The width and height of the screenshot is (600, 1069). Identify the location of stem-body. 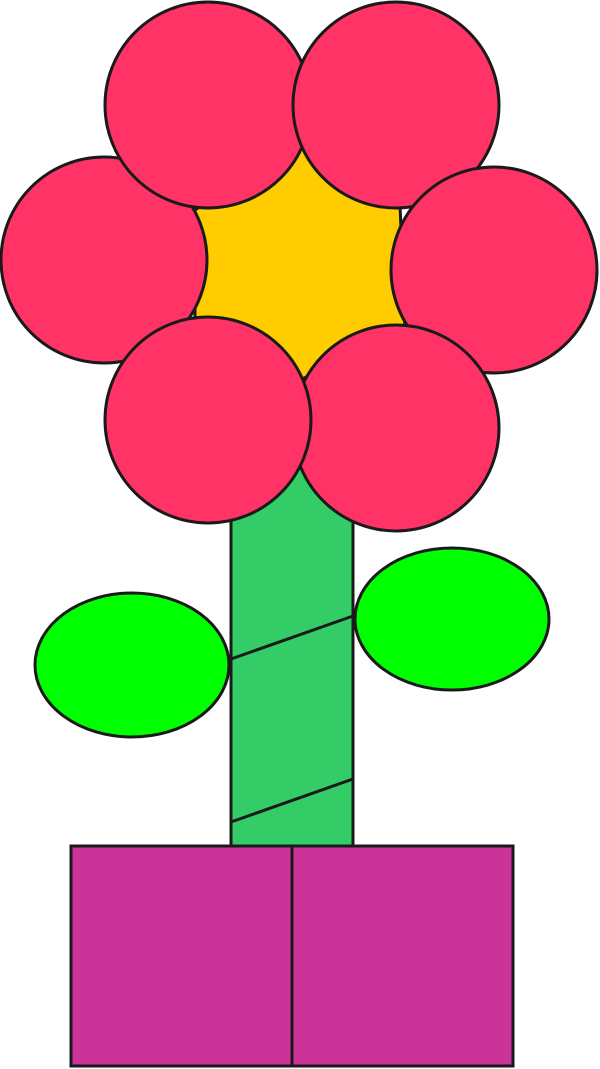
(292, 656).